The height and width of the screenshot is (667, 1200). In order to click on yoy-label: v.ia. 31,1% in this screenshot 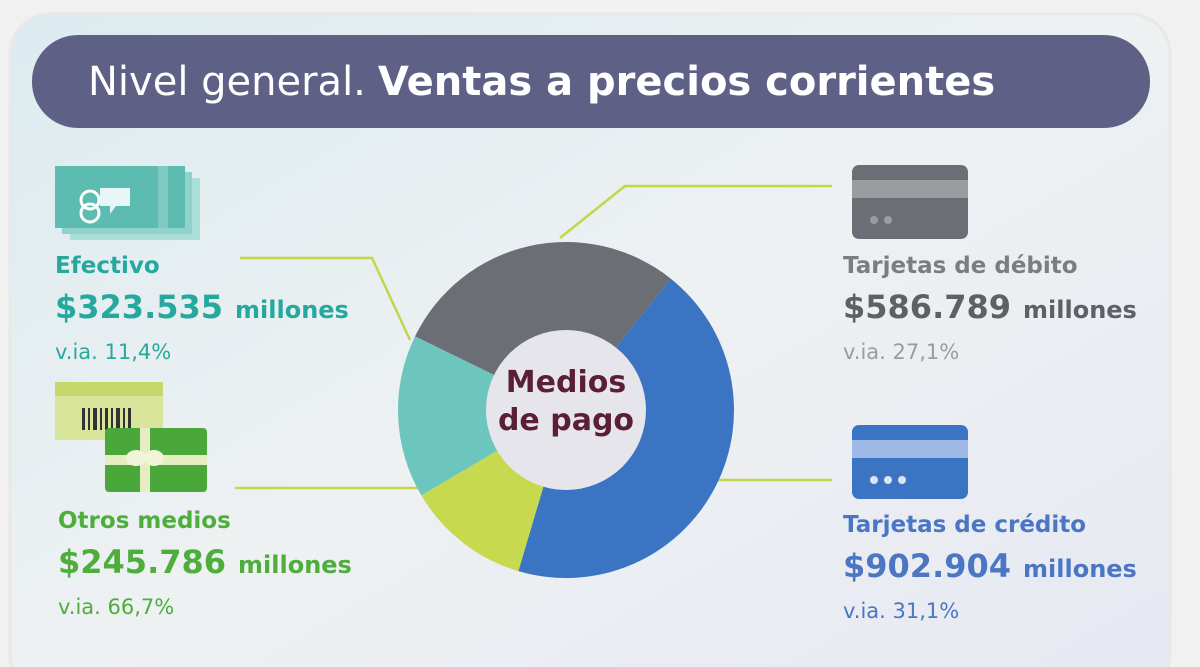, I will do `click(901, 611)`.